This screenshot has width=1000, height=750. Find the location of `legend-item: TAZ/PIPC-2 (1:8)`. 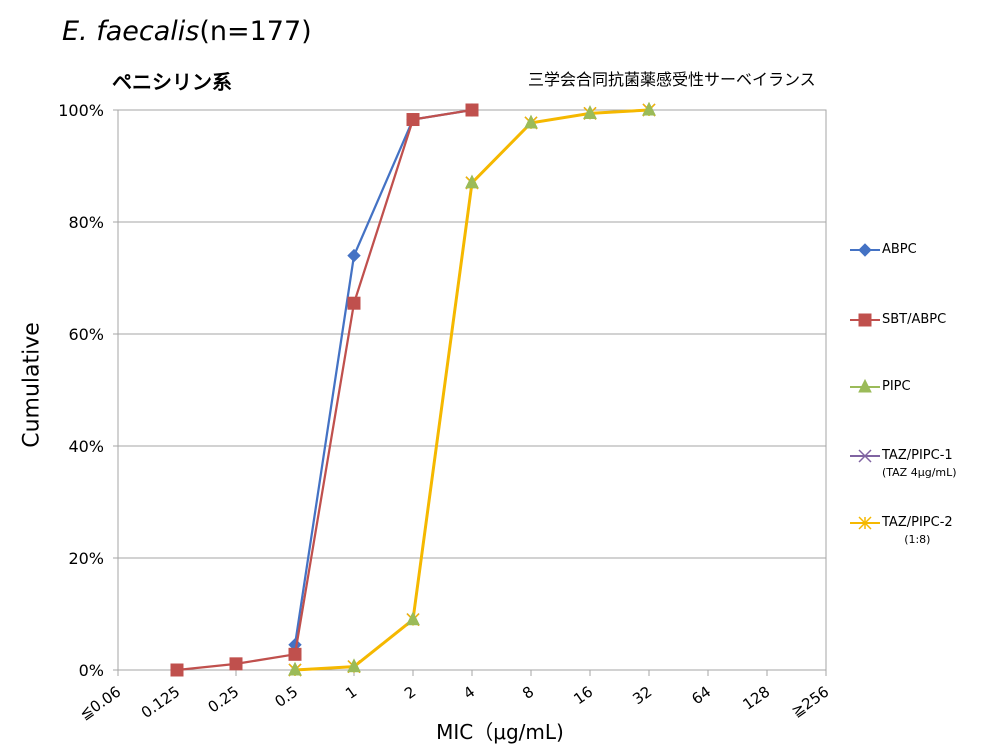

legend-item: TAZ/PIPC-2 (1:8) is located at coordinates (900, 531).